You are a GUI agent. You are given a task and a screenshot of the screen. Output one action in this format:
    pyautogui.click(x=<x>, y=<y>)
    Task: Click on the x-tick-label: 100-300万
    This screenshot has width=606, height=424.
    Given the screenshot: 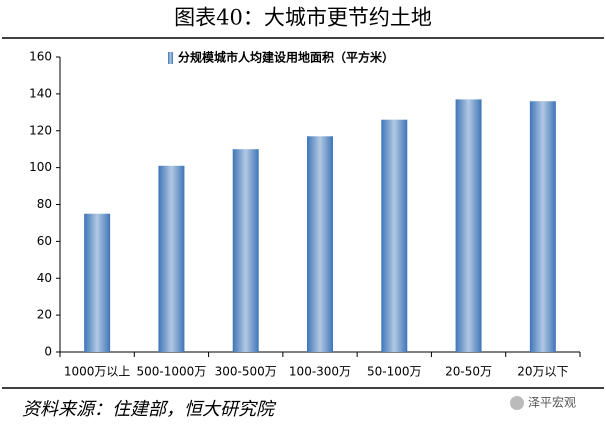 What is the action you would take?
    pyautogui.click(x=320, y=372)
    